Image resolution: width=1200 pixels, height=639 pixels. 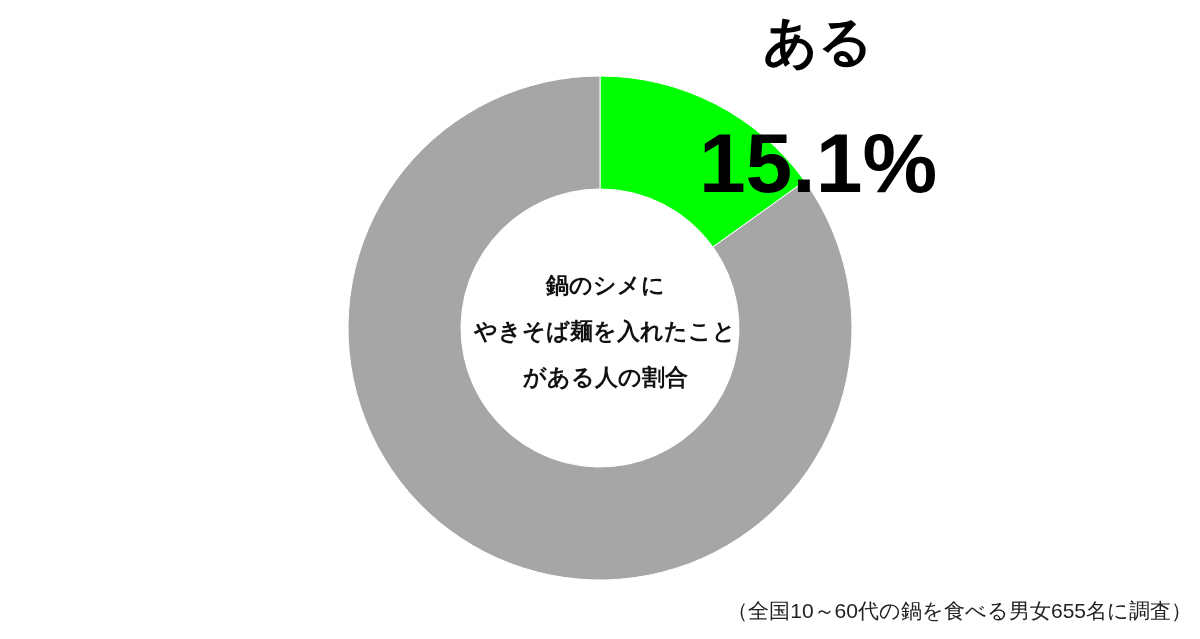 What do you see at coordinates (960, 610) in the screenshot?
I see `text: （全国10～60代の鍋を食べる男女655名に調査）` at bounding box center [960, 610].